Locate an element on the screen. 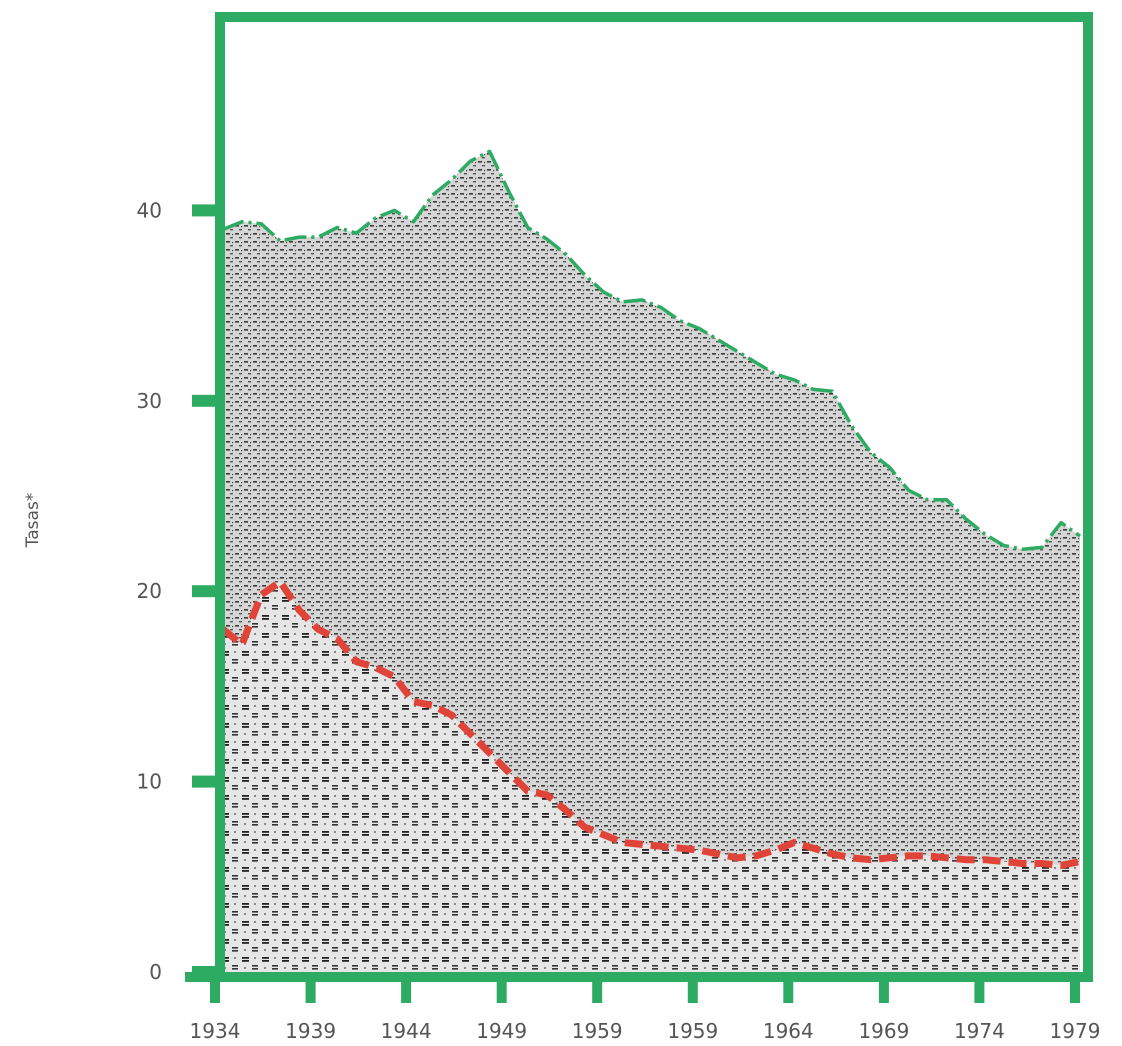  x-tick-label: 1964 is located at coordinates (788, 1031).